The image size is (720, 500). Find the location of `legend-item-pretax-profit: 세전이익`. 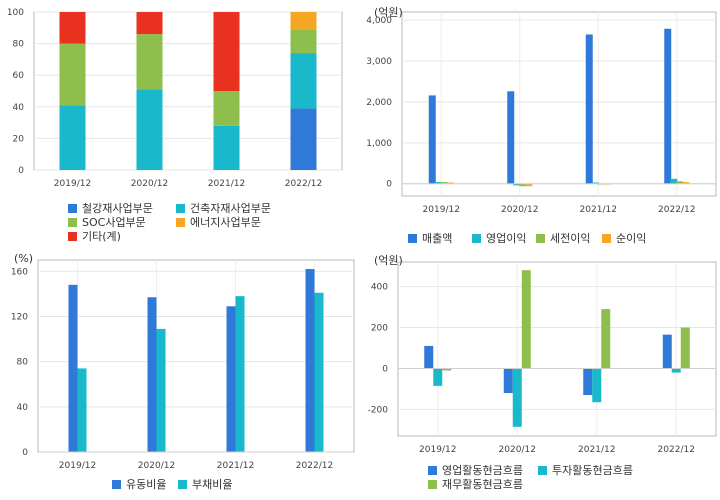

legend-item-pretax-profit: 세전이익 is located at coordinates (563, 238).